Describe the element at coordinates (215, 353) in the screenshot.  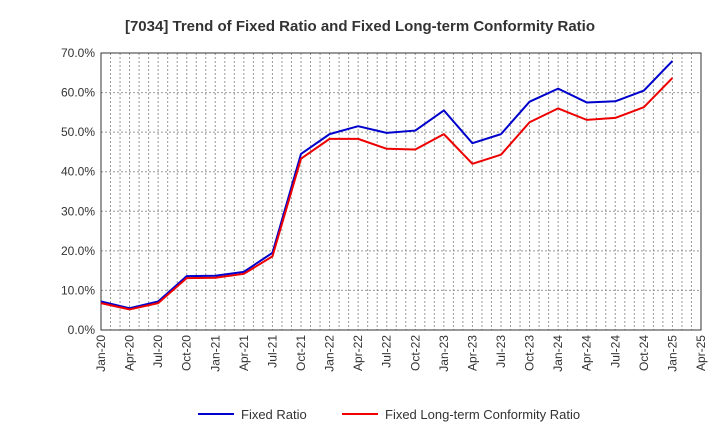
I see `x-tick-label: Jan-21` at that location.